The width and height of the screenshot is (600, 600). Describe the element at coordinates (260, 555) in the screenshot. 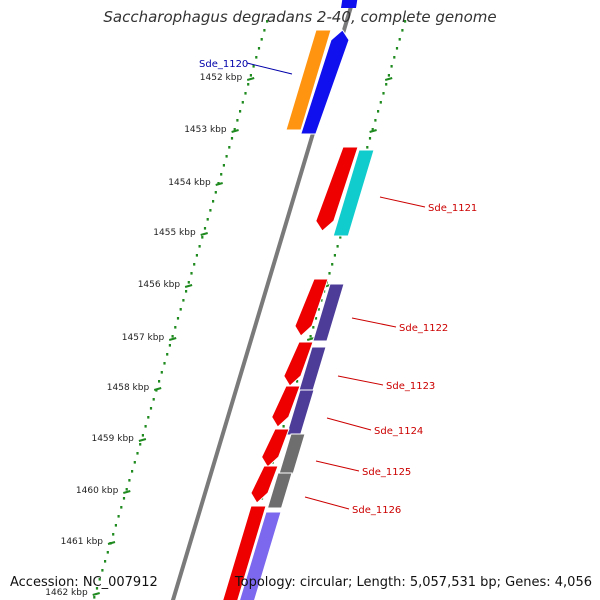

I see `feature-next-category` at that location.